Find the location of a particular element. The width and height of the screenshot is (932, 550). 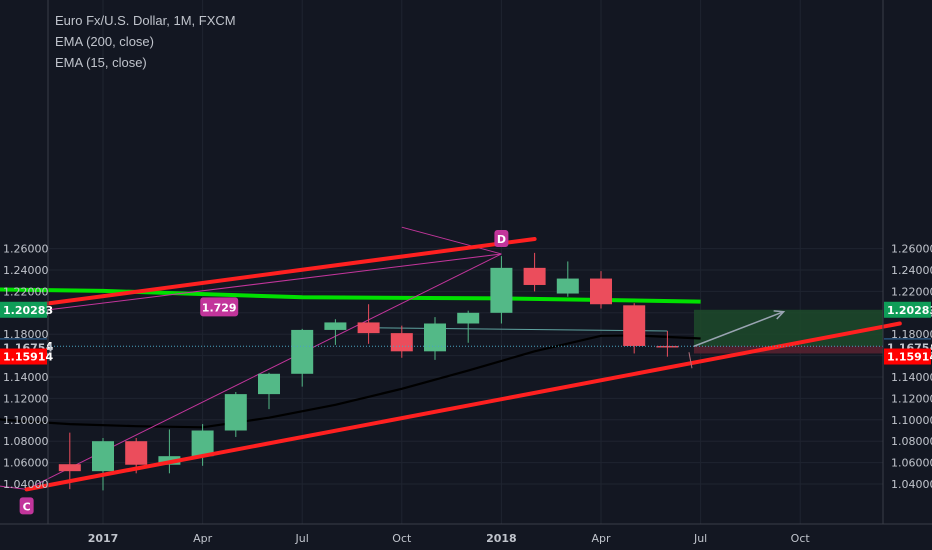

price-label-right: 1.20283 is located at coordinates (908, 309).